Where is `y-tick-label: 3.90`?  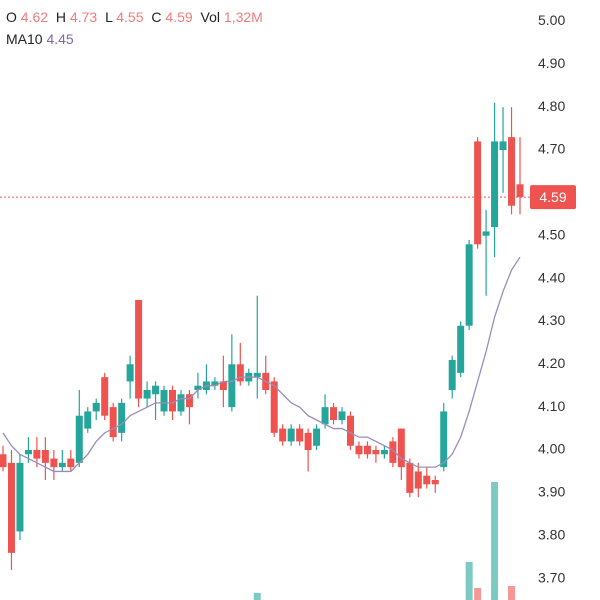 y-tick-label: 3.90 is located at coordinates (551, 492).